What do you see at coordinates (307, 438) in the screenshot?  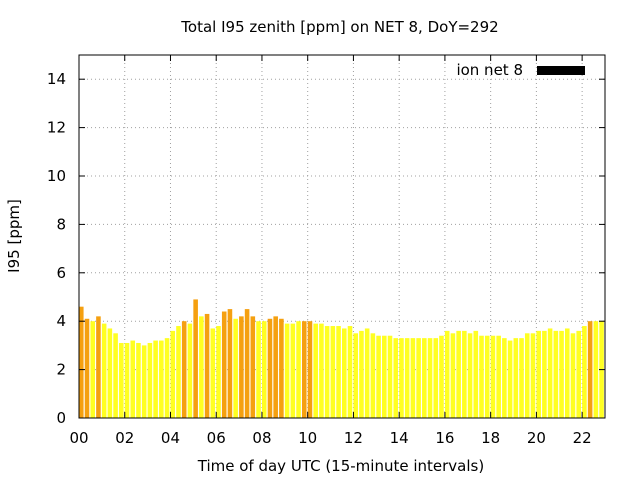 I see `x-tick-label: 10` at bounding box center [307, 438].